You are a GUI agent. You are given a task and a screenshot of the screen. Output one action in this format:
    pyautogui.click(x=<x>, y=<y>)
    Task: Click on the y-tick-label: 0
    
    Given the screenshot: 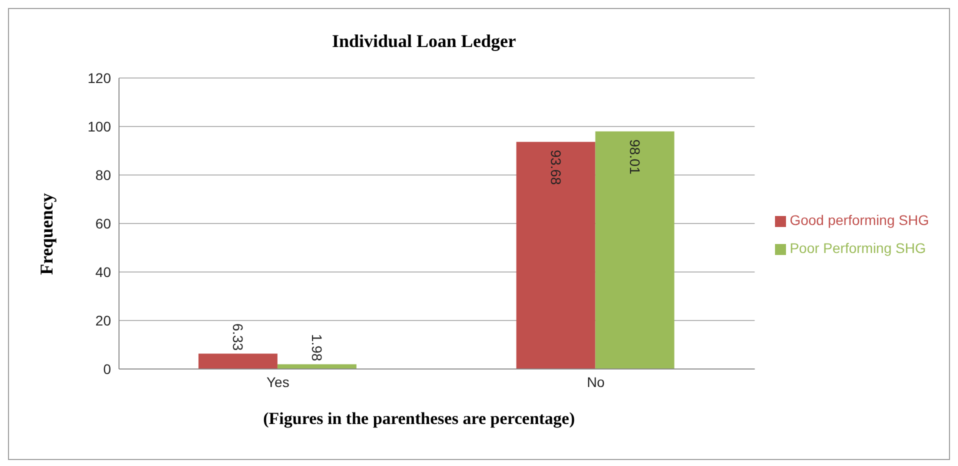 What is the action you would take?
    pyautogui.click(x=107, y=368)
    